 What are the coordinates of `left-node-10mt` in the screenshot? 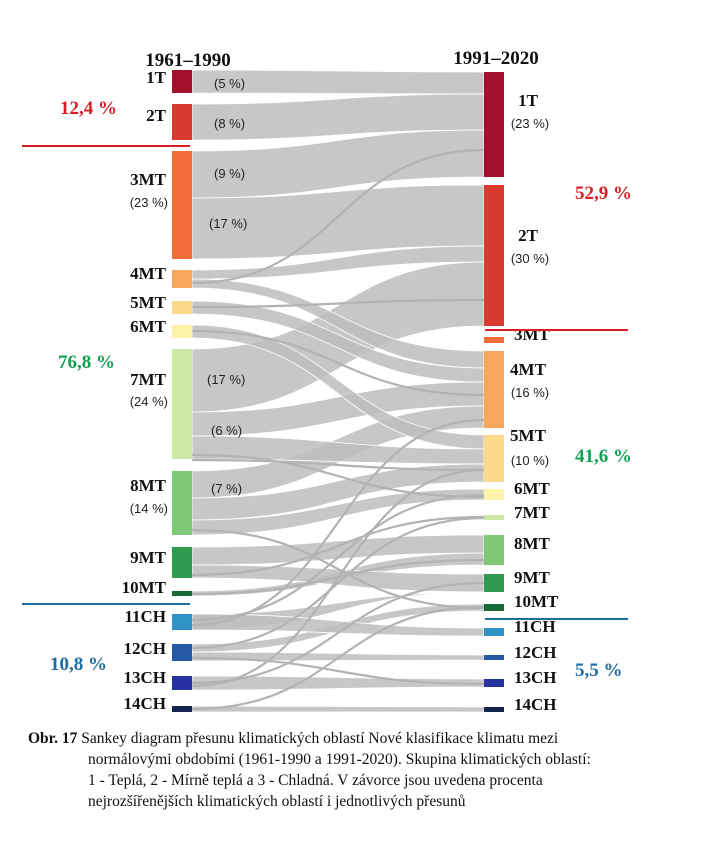 It's located at (182, 593).